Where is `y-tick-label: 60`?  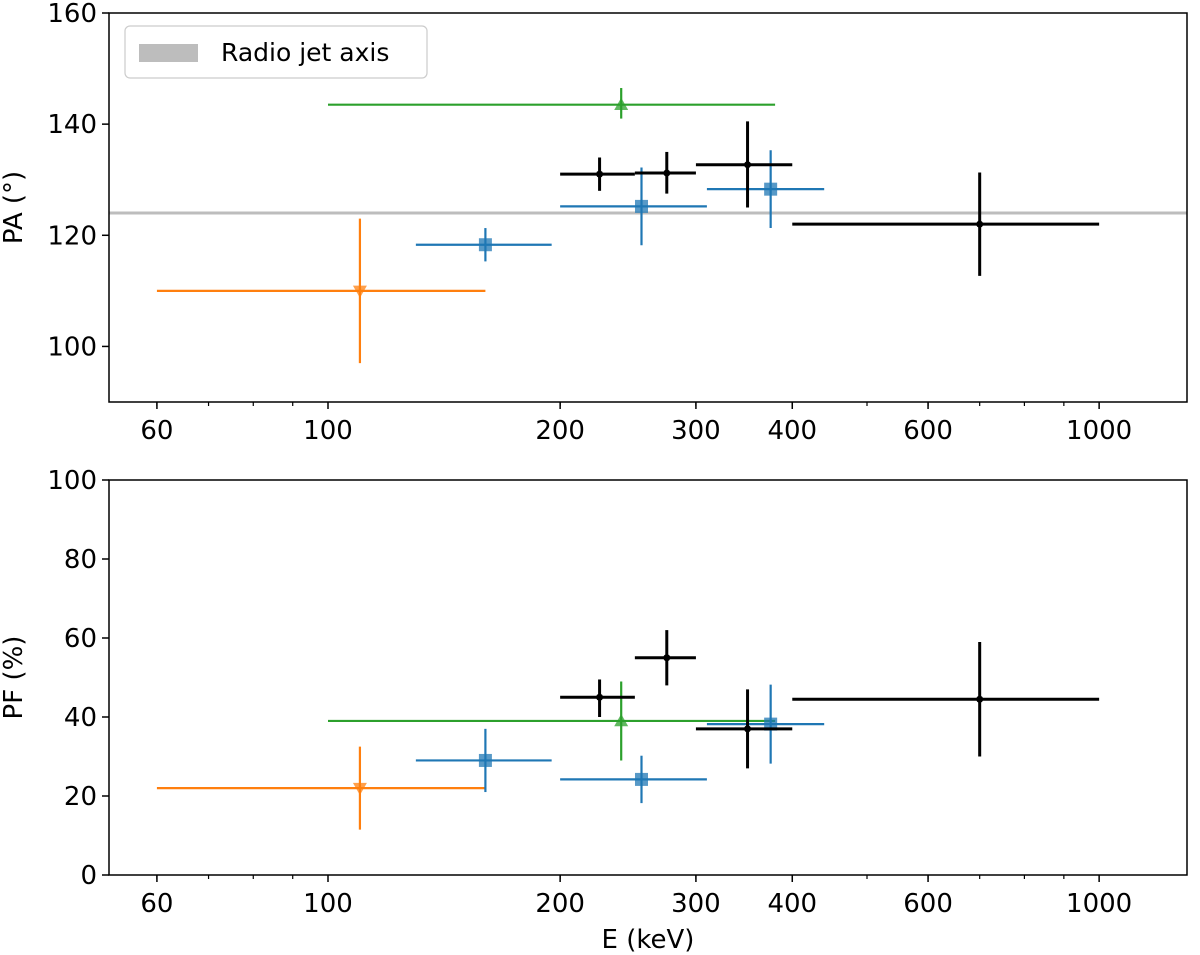
y-tick-label: 60 is located at coordinates (80, 639).